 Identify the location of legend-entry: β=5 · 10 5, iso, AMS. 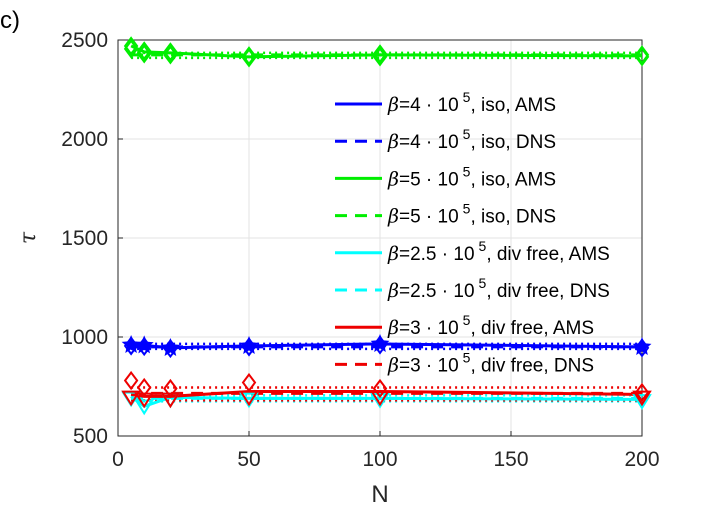
(471, 176).